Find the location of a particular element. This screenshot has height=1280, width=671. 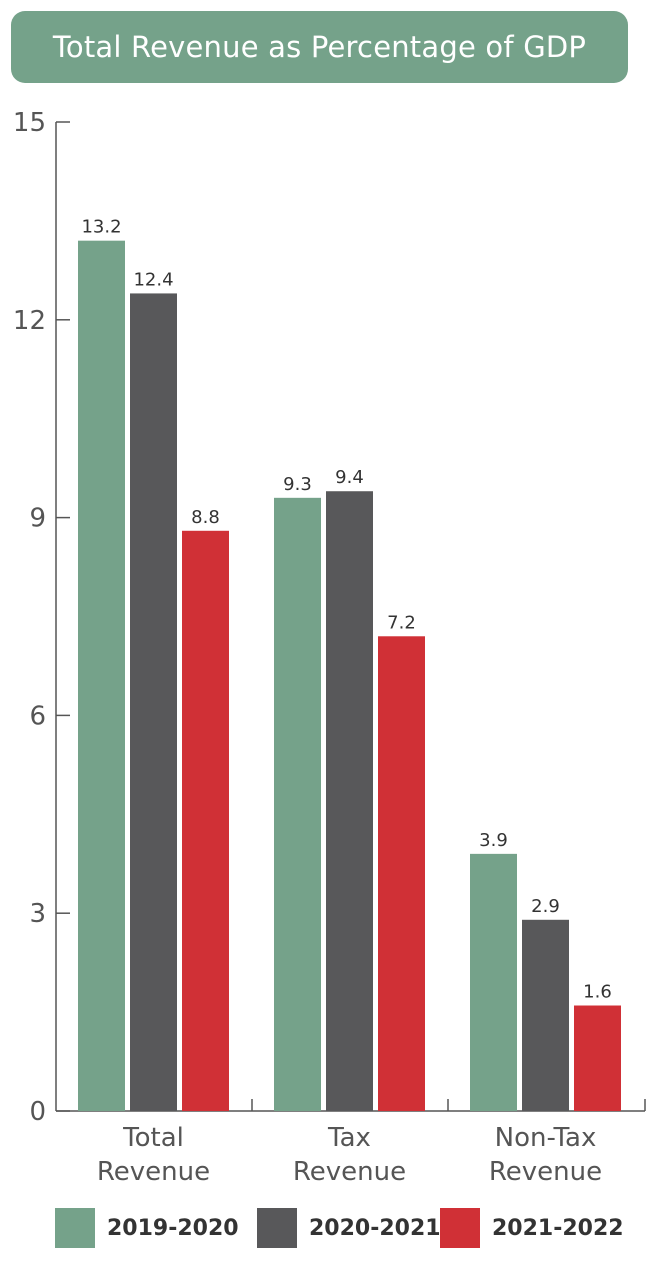

chart-legend: 2019-2020 2020-2021 2021-2022 is located at coordinates (335, 1230).